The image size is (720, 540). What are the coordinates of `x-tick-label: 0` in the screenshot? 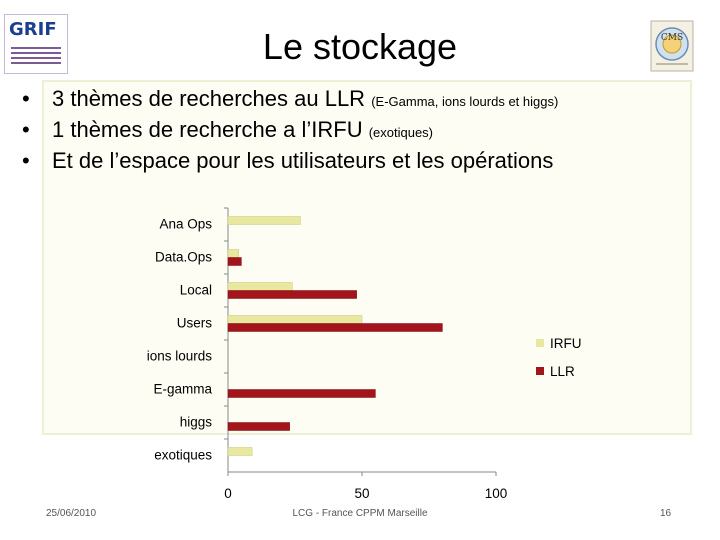 It's located at (228, 493).